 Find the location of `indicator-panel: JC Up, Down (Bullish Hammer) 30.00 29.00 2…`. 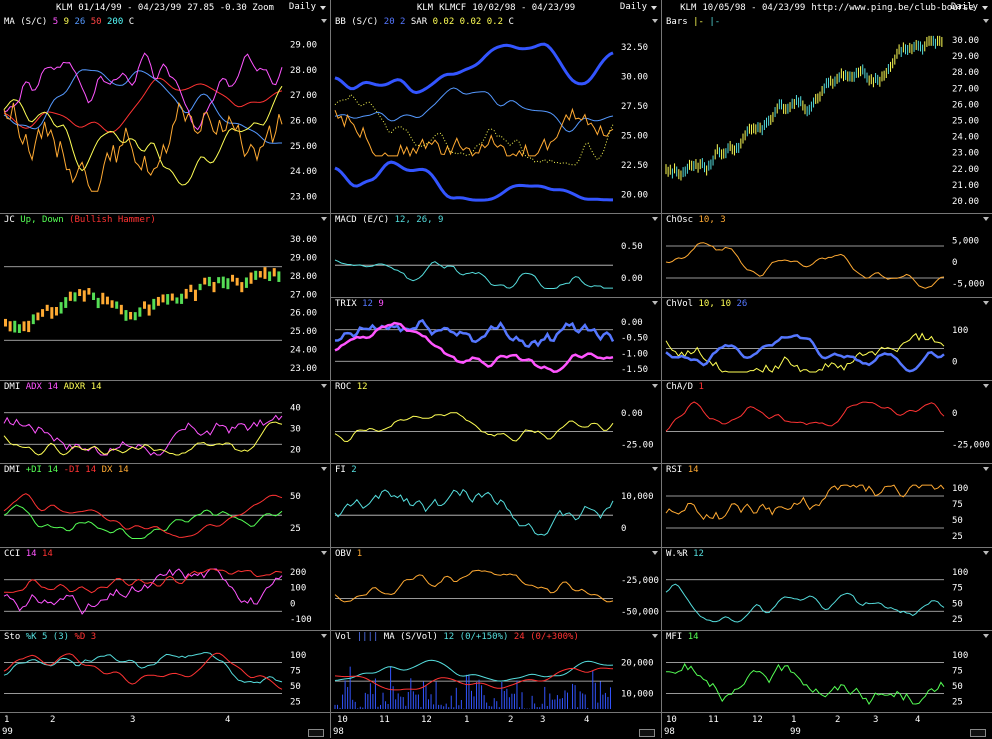

indicator-panel: JC Up, Down (Bullish Hammer) 30.00 29.00 2… is located at coordinates (165, 297).